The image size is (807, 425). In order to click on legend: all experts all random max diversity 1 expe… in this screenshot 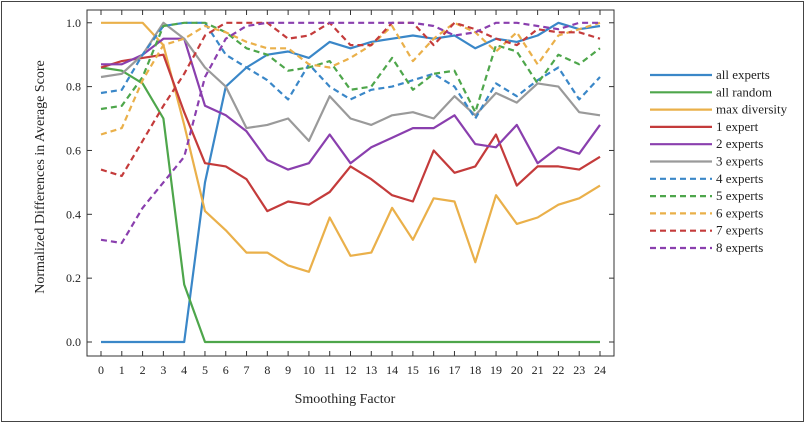, I will do `click(719, 161)`.